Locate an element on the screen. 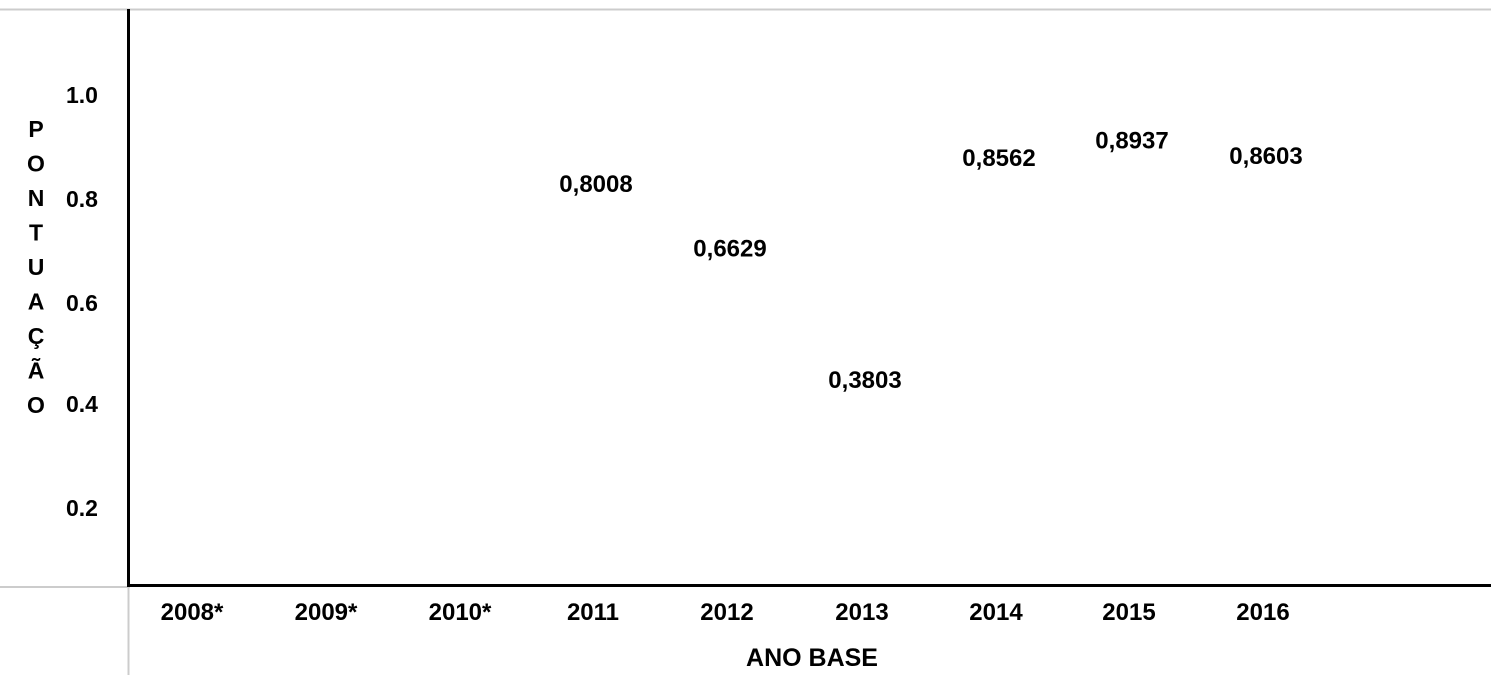  x-tick-label: 2010* is located at coordinates (460, 612).